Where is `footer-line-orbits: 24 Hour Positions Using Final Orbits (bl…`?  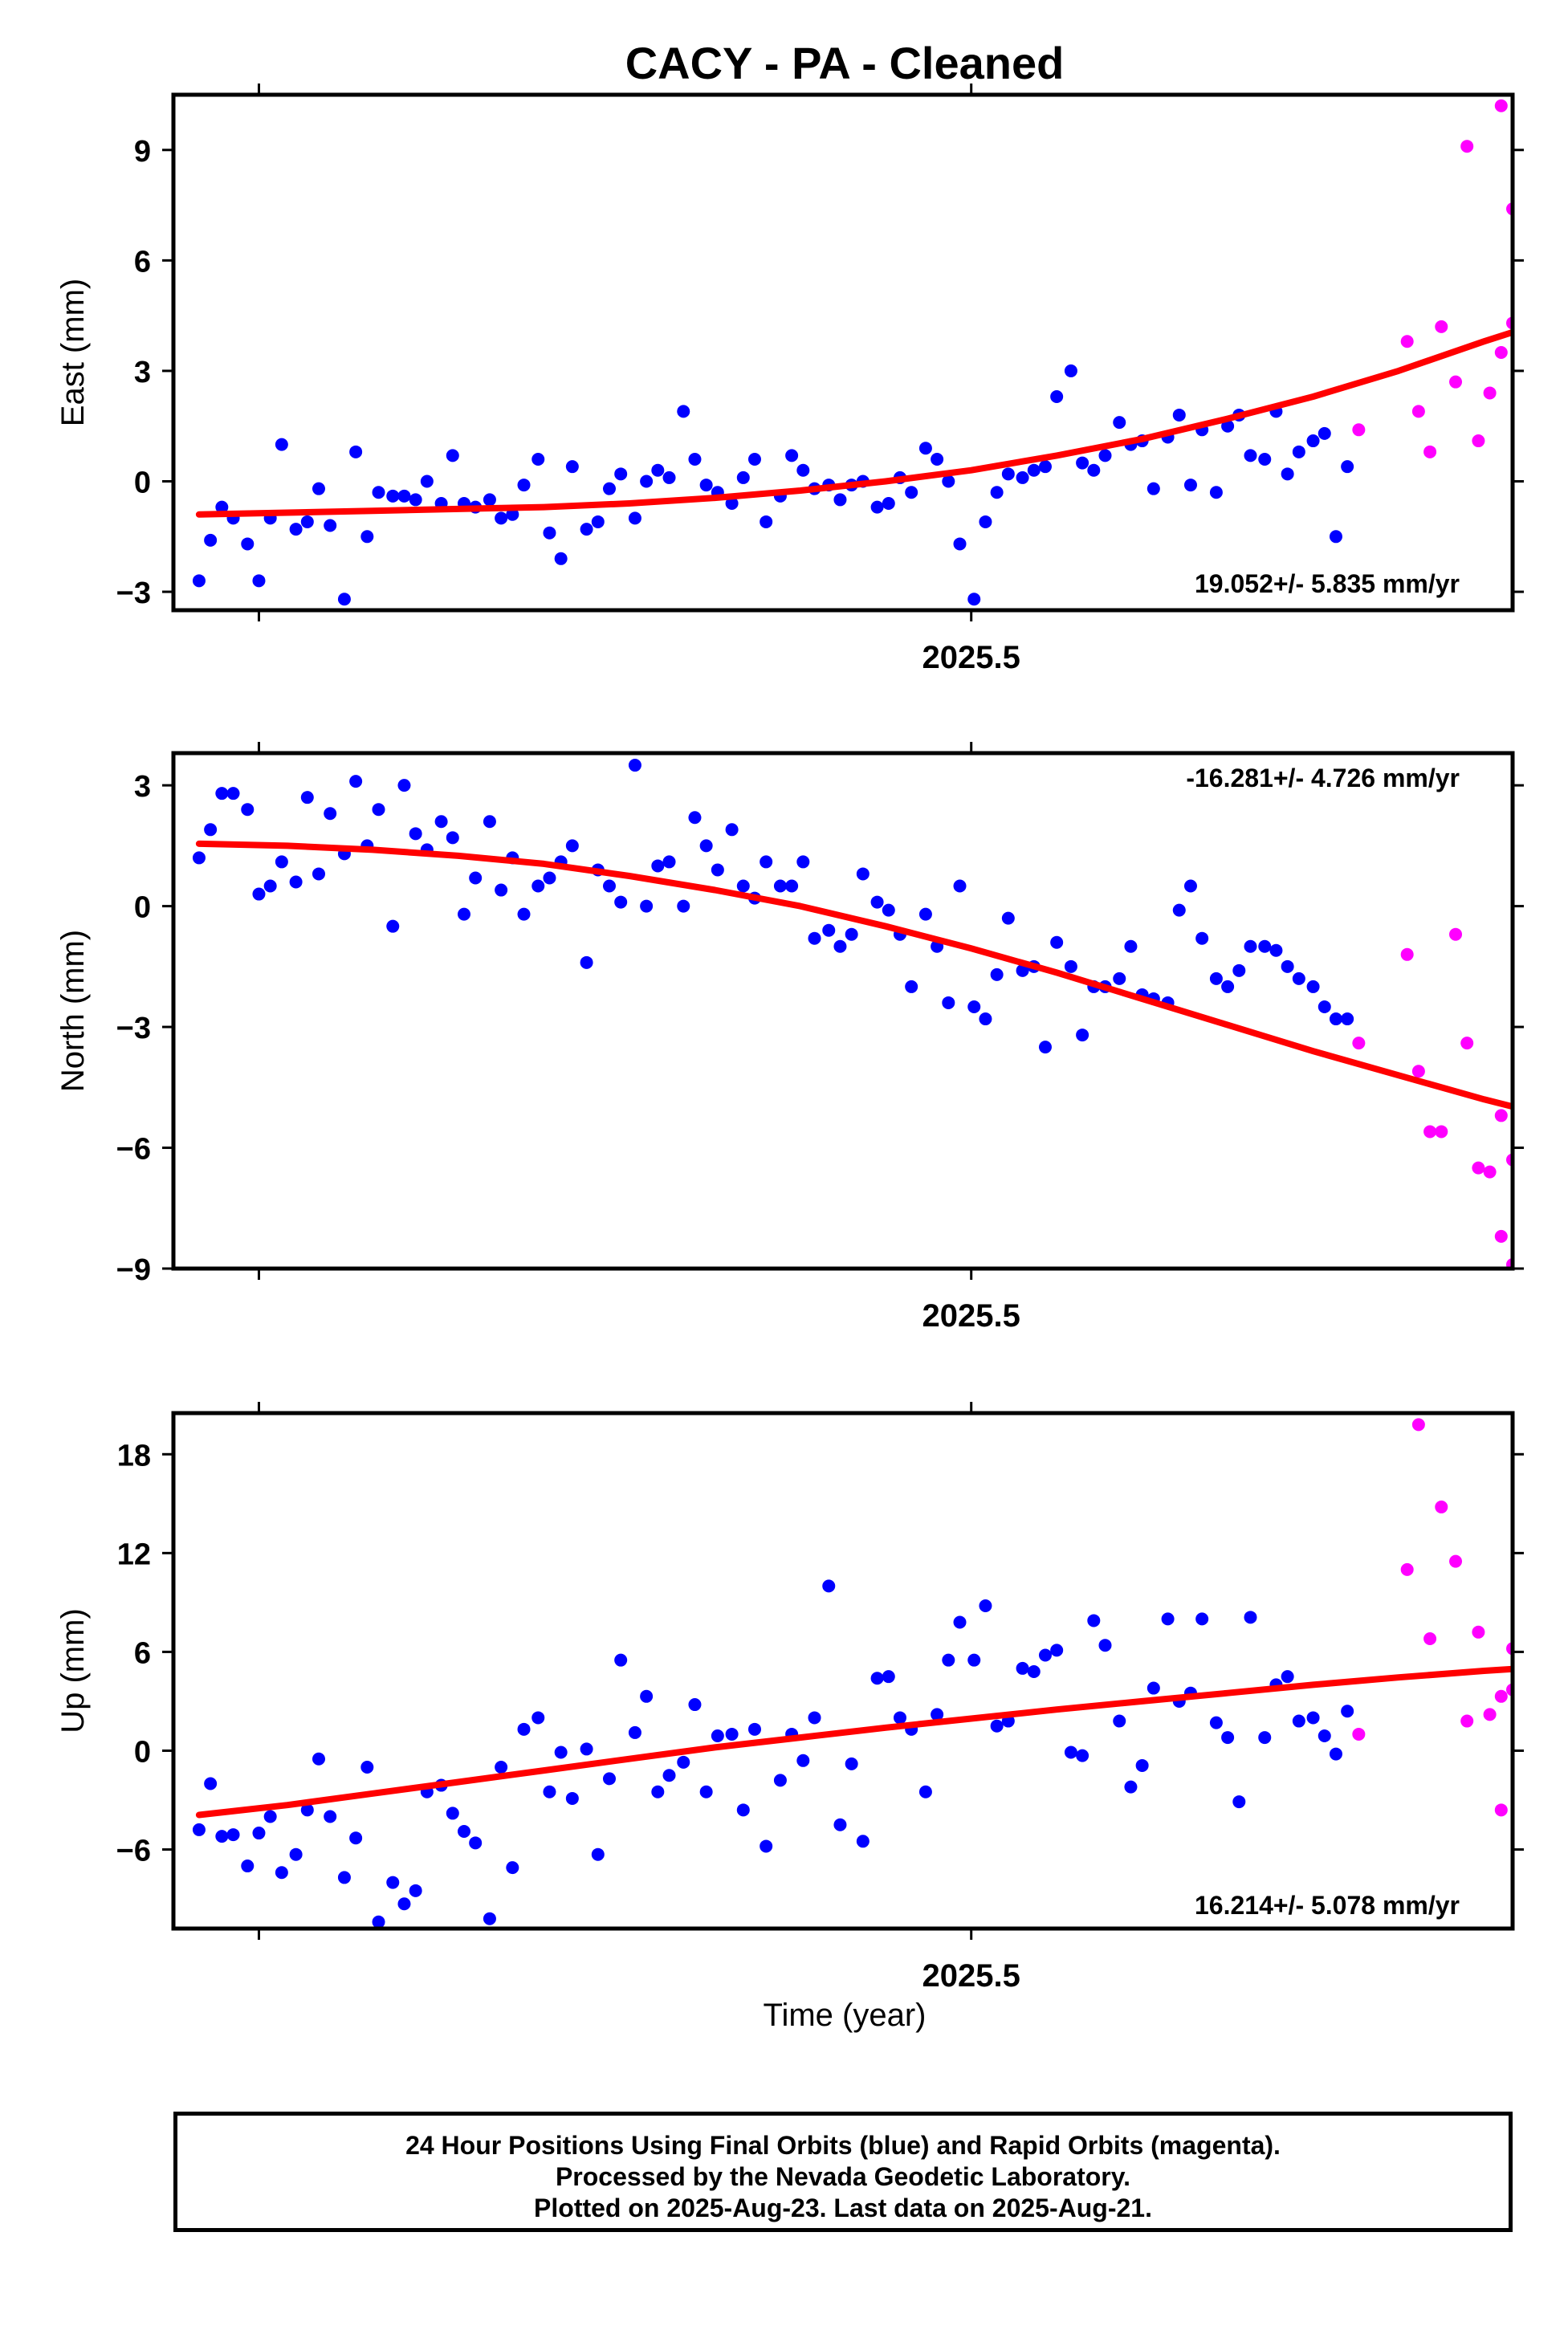
footer-line-orbits: 24 Hour Positions Using Final Orbits (bl… is located at coordinates (843, 2145).